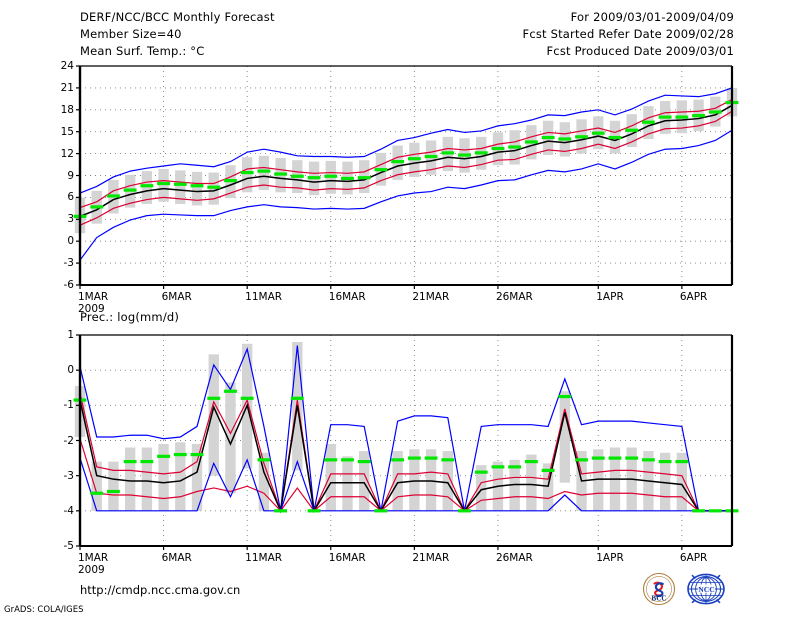 The height and width of the screenshot is (618, 800). I want to click on y-tick-label: -4, so click(68, 510).